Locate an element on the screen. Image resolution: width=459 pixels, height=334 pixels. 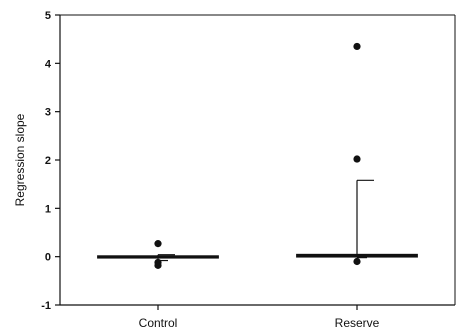
category-labels: Control Reserve is located at coordinates (259, 323).